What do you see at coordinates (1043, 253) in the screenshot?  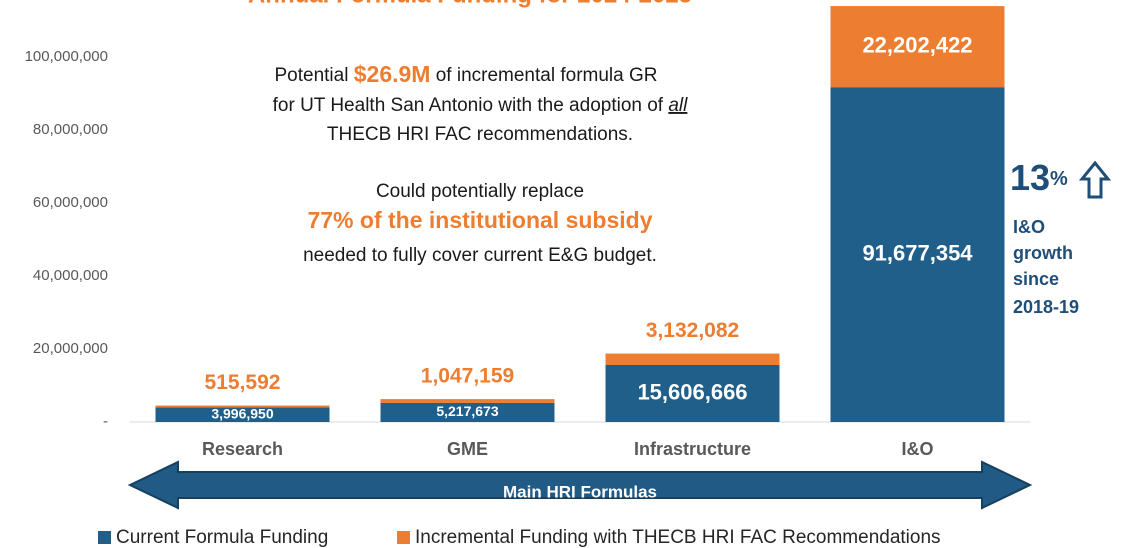 I see `growth-text: growth` at bounding box center [1043, 253].